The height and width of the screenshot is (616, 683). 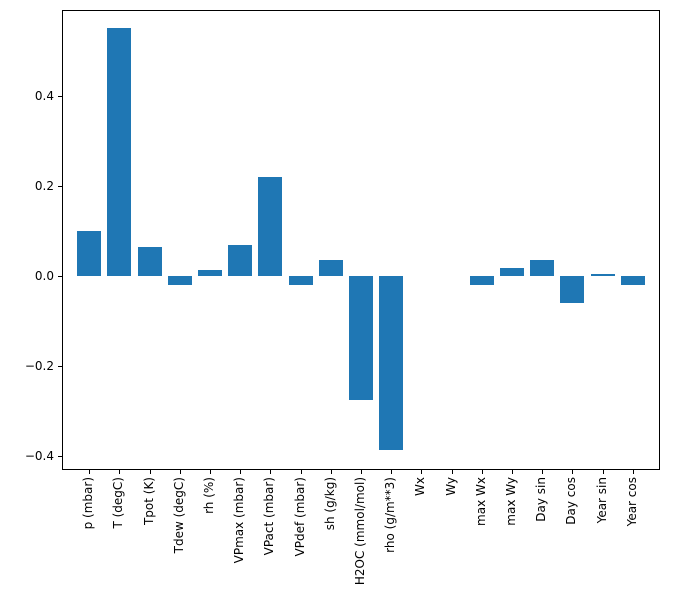 I want to click on y-tick-label: 0.0, so click(x=44, y=276).